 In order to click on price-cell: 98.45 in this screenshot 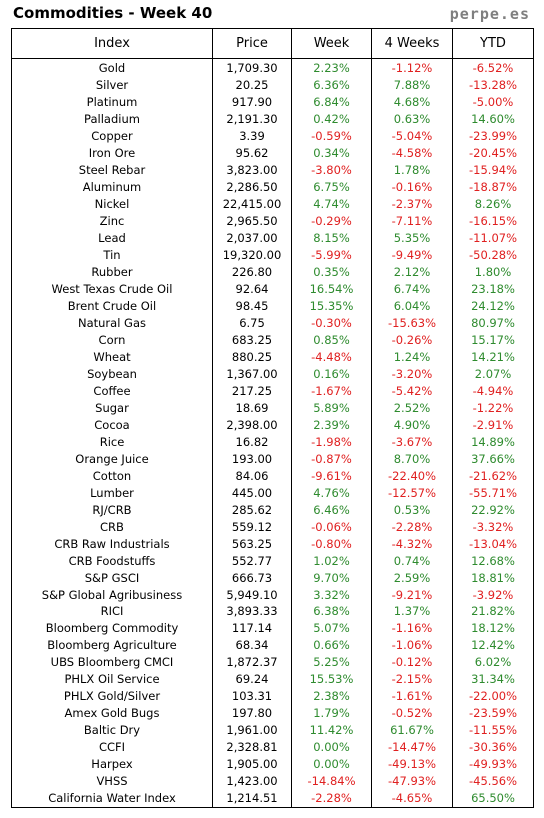, I will do `click(252, 306)`.